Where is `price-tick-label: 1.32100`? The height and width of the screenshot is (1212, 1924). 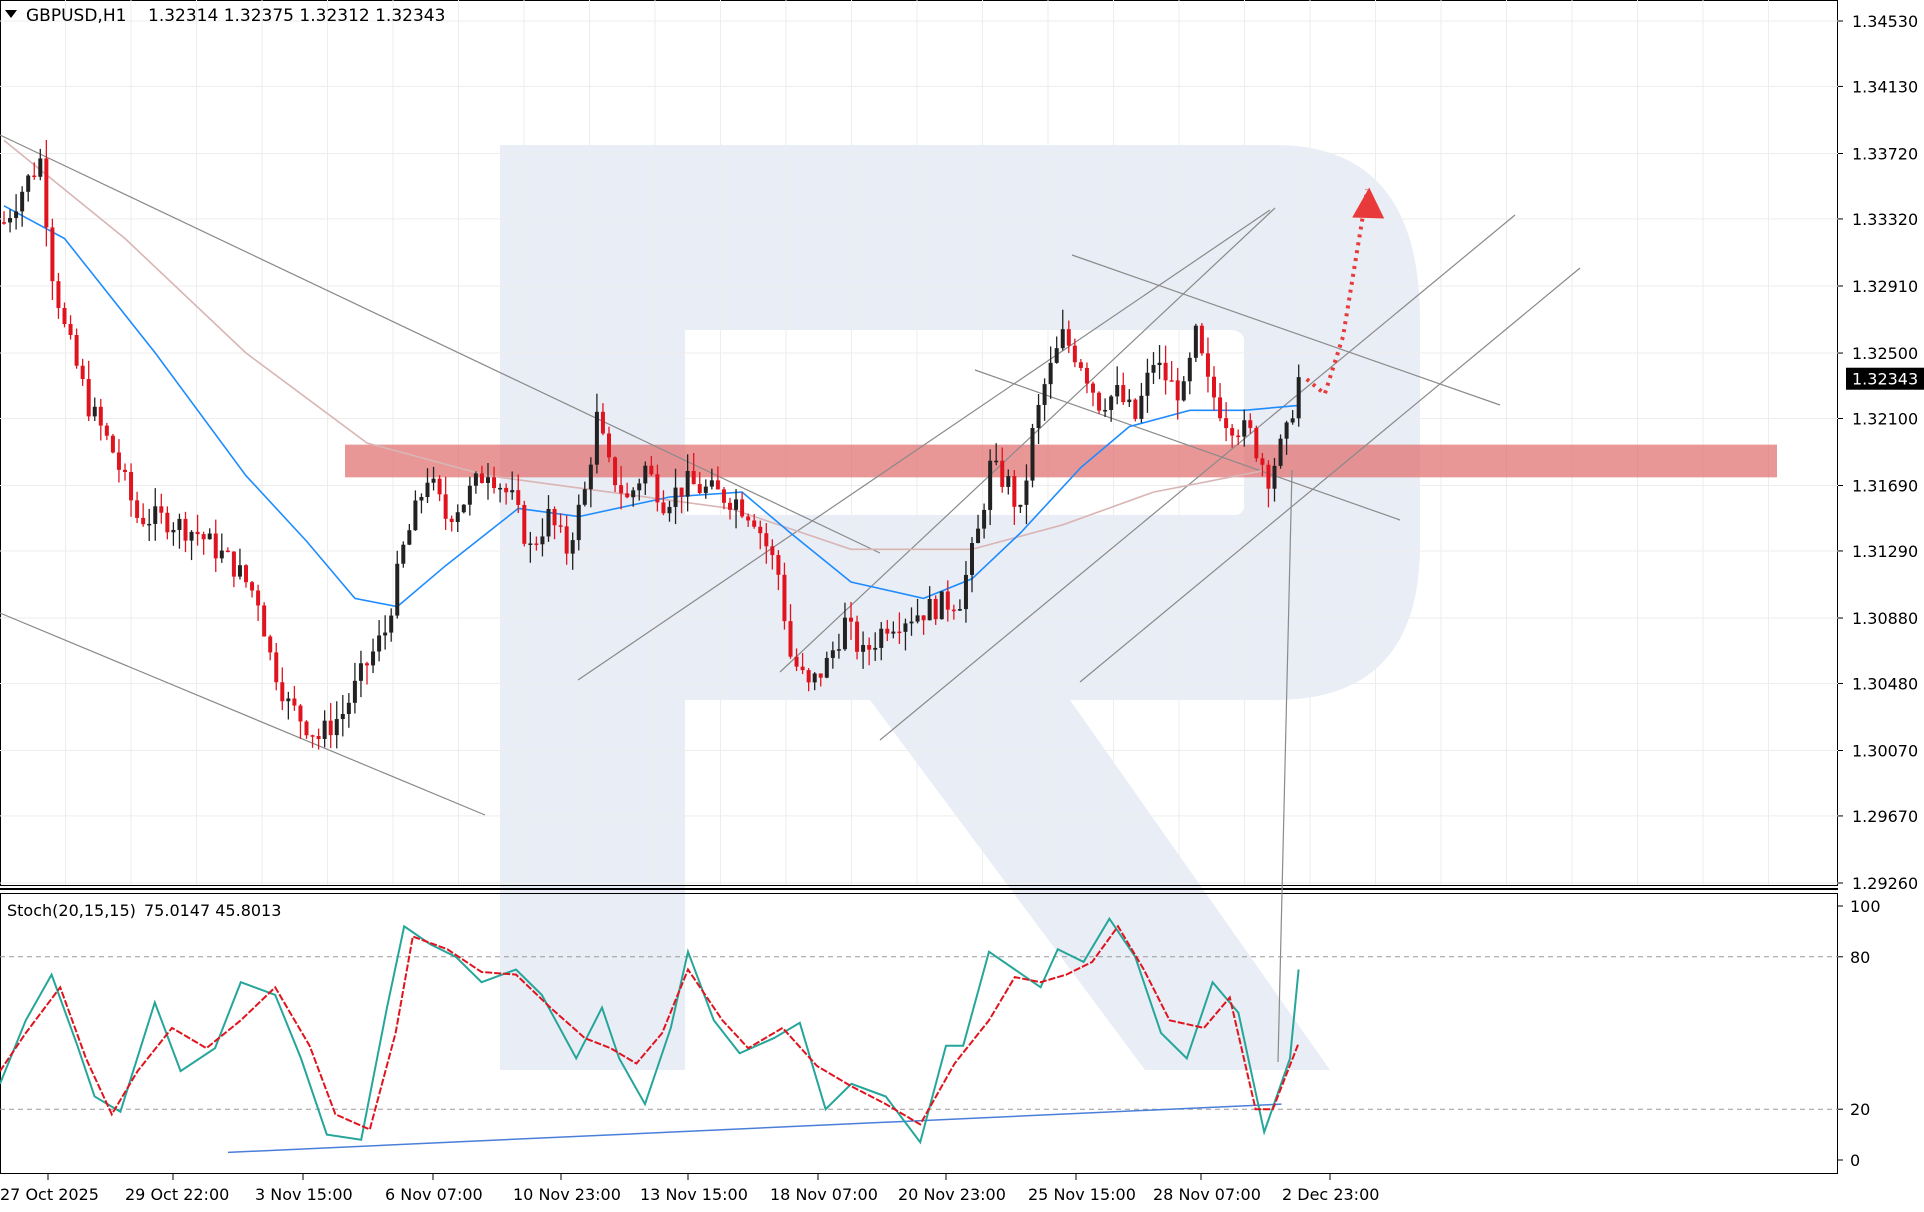
price-tick-label: 1.32100 is located at coordinates (1885, 418).